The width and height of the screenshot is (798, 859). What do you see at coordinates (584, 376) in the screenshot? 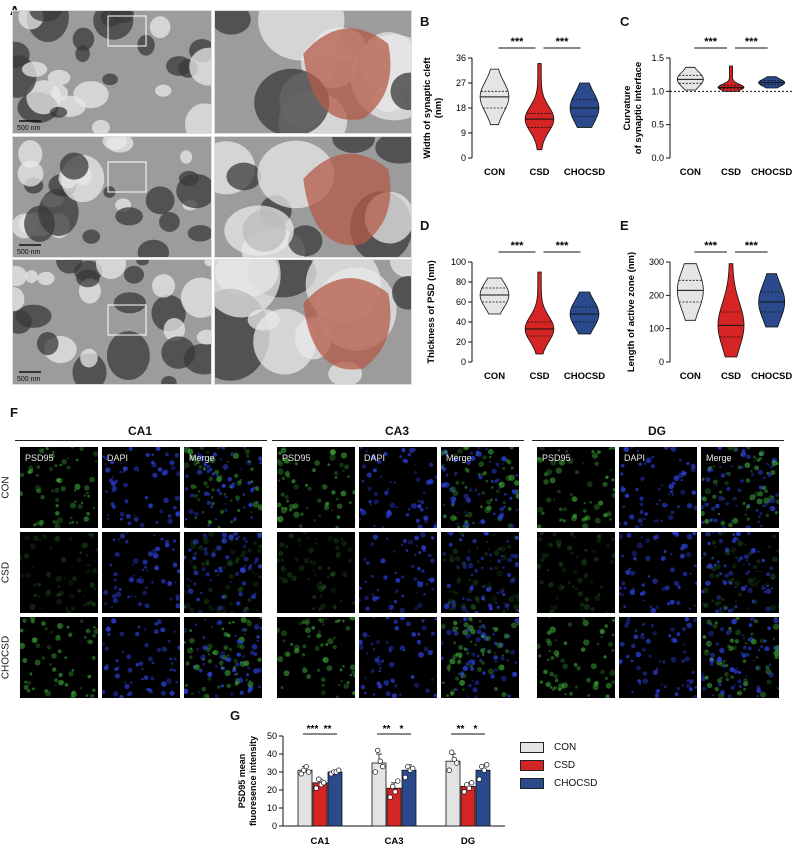
I see `x-category-label: CHOCSD` at bounding box center [584, 376].